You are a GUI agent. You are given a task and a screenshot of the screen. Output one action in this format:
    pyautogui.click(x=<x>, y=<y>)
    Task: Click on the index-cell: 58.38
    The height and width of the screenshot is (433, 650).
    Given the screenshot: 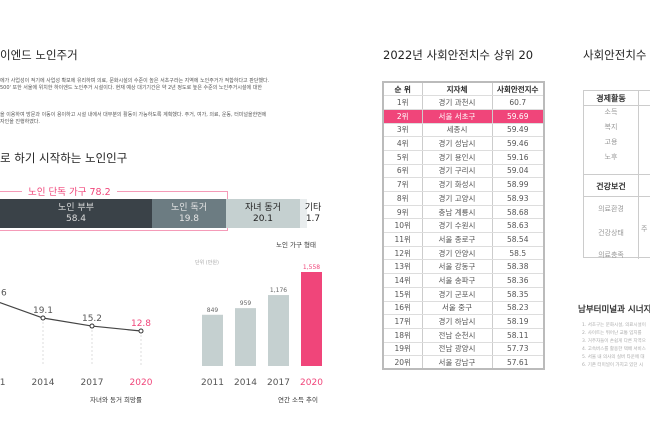 What is the action you would take?
    pyautogui.click(x=518, y=267)
    